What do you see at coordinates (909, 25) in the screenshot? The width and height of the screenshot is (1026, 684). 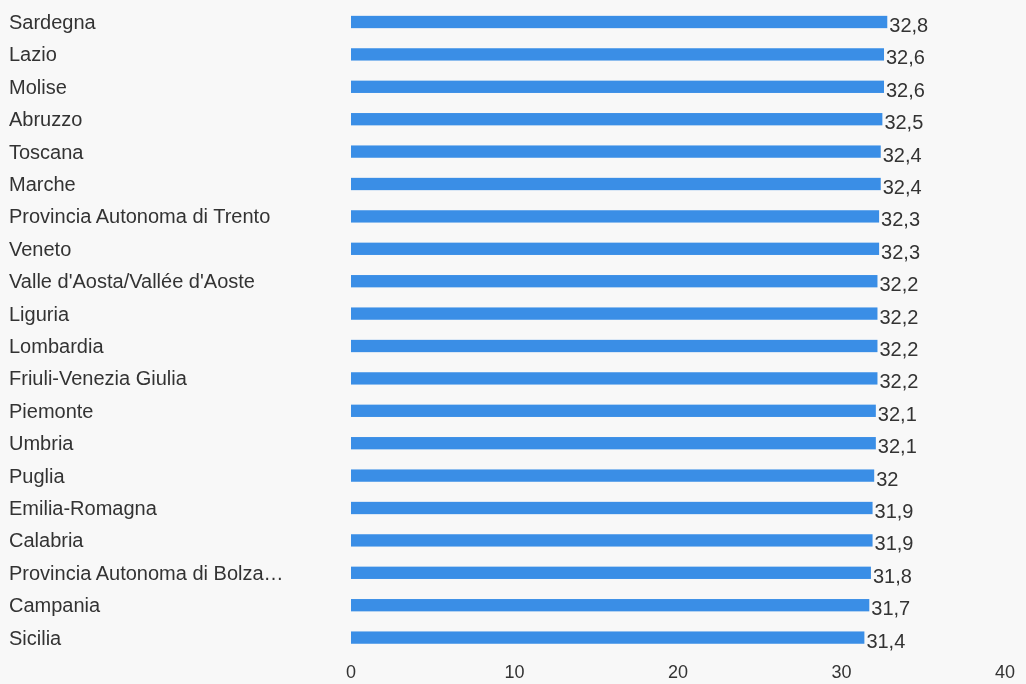 I see `data-label: 32,8` at bounding box center [909, 25].